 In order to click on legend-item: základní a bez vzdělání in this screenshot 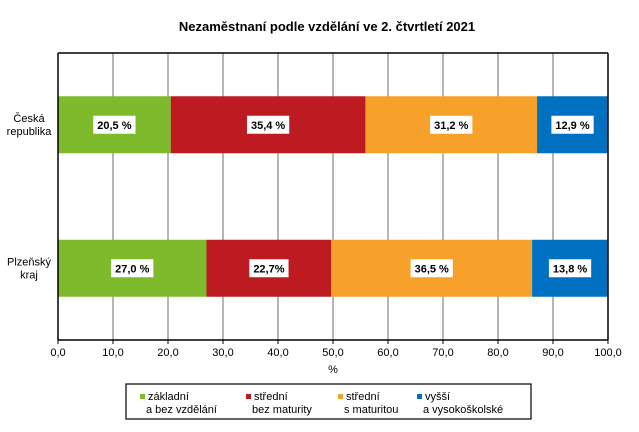, I will do `click(178, 403)`.